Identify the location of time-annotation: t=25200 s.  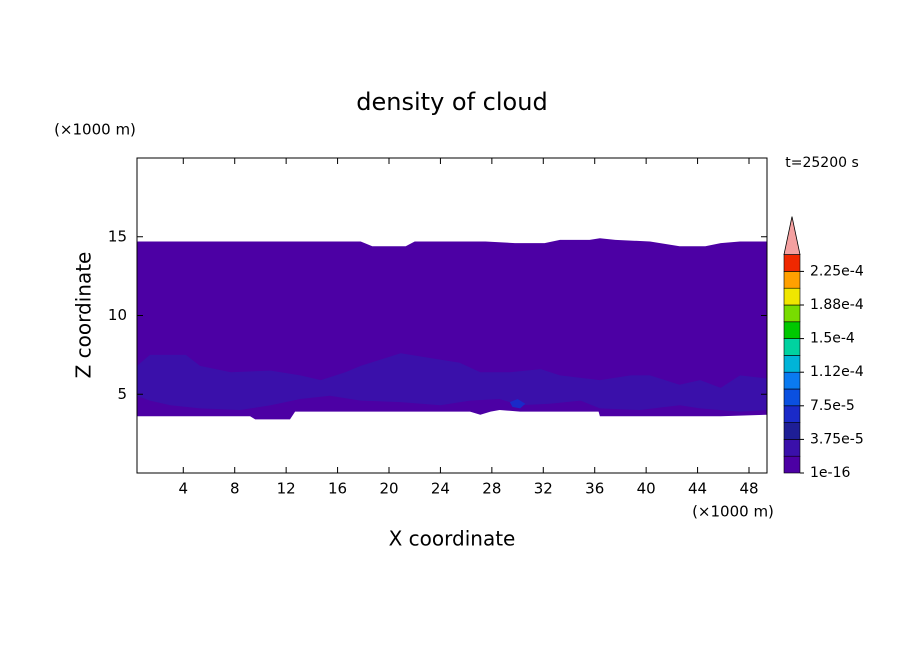
(822, 163).